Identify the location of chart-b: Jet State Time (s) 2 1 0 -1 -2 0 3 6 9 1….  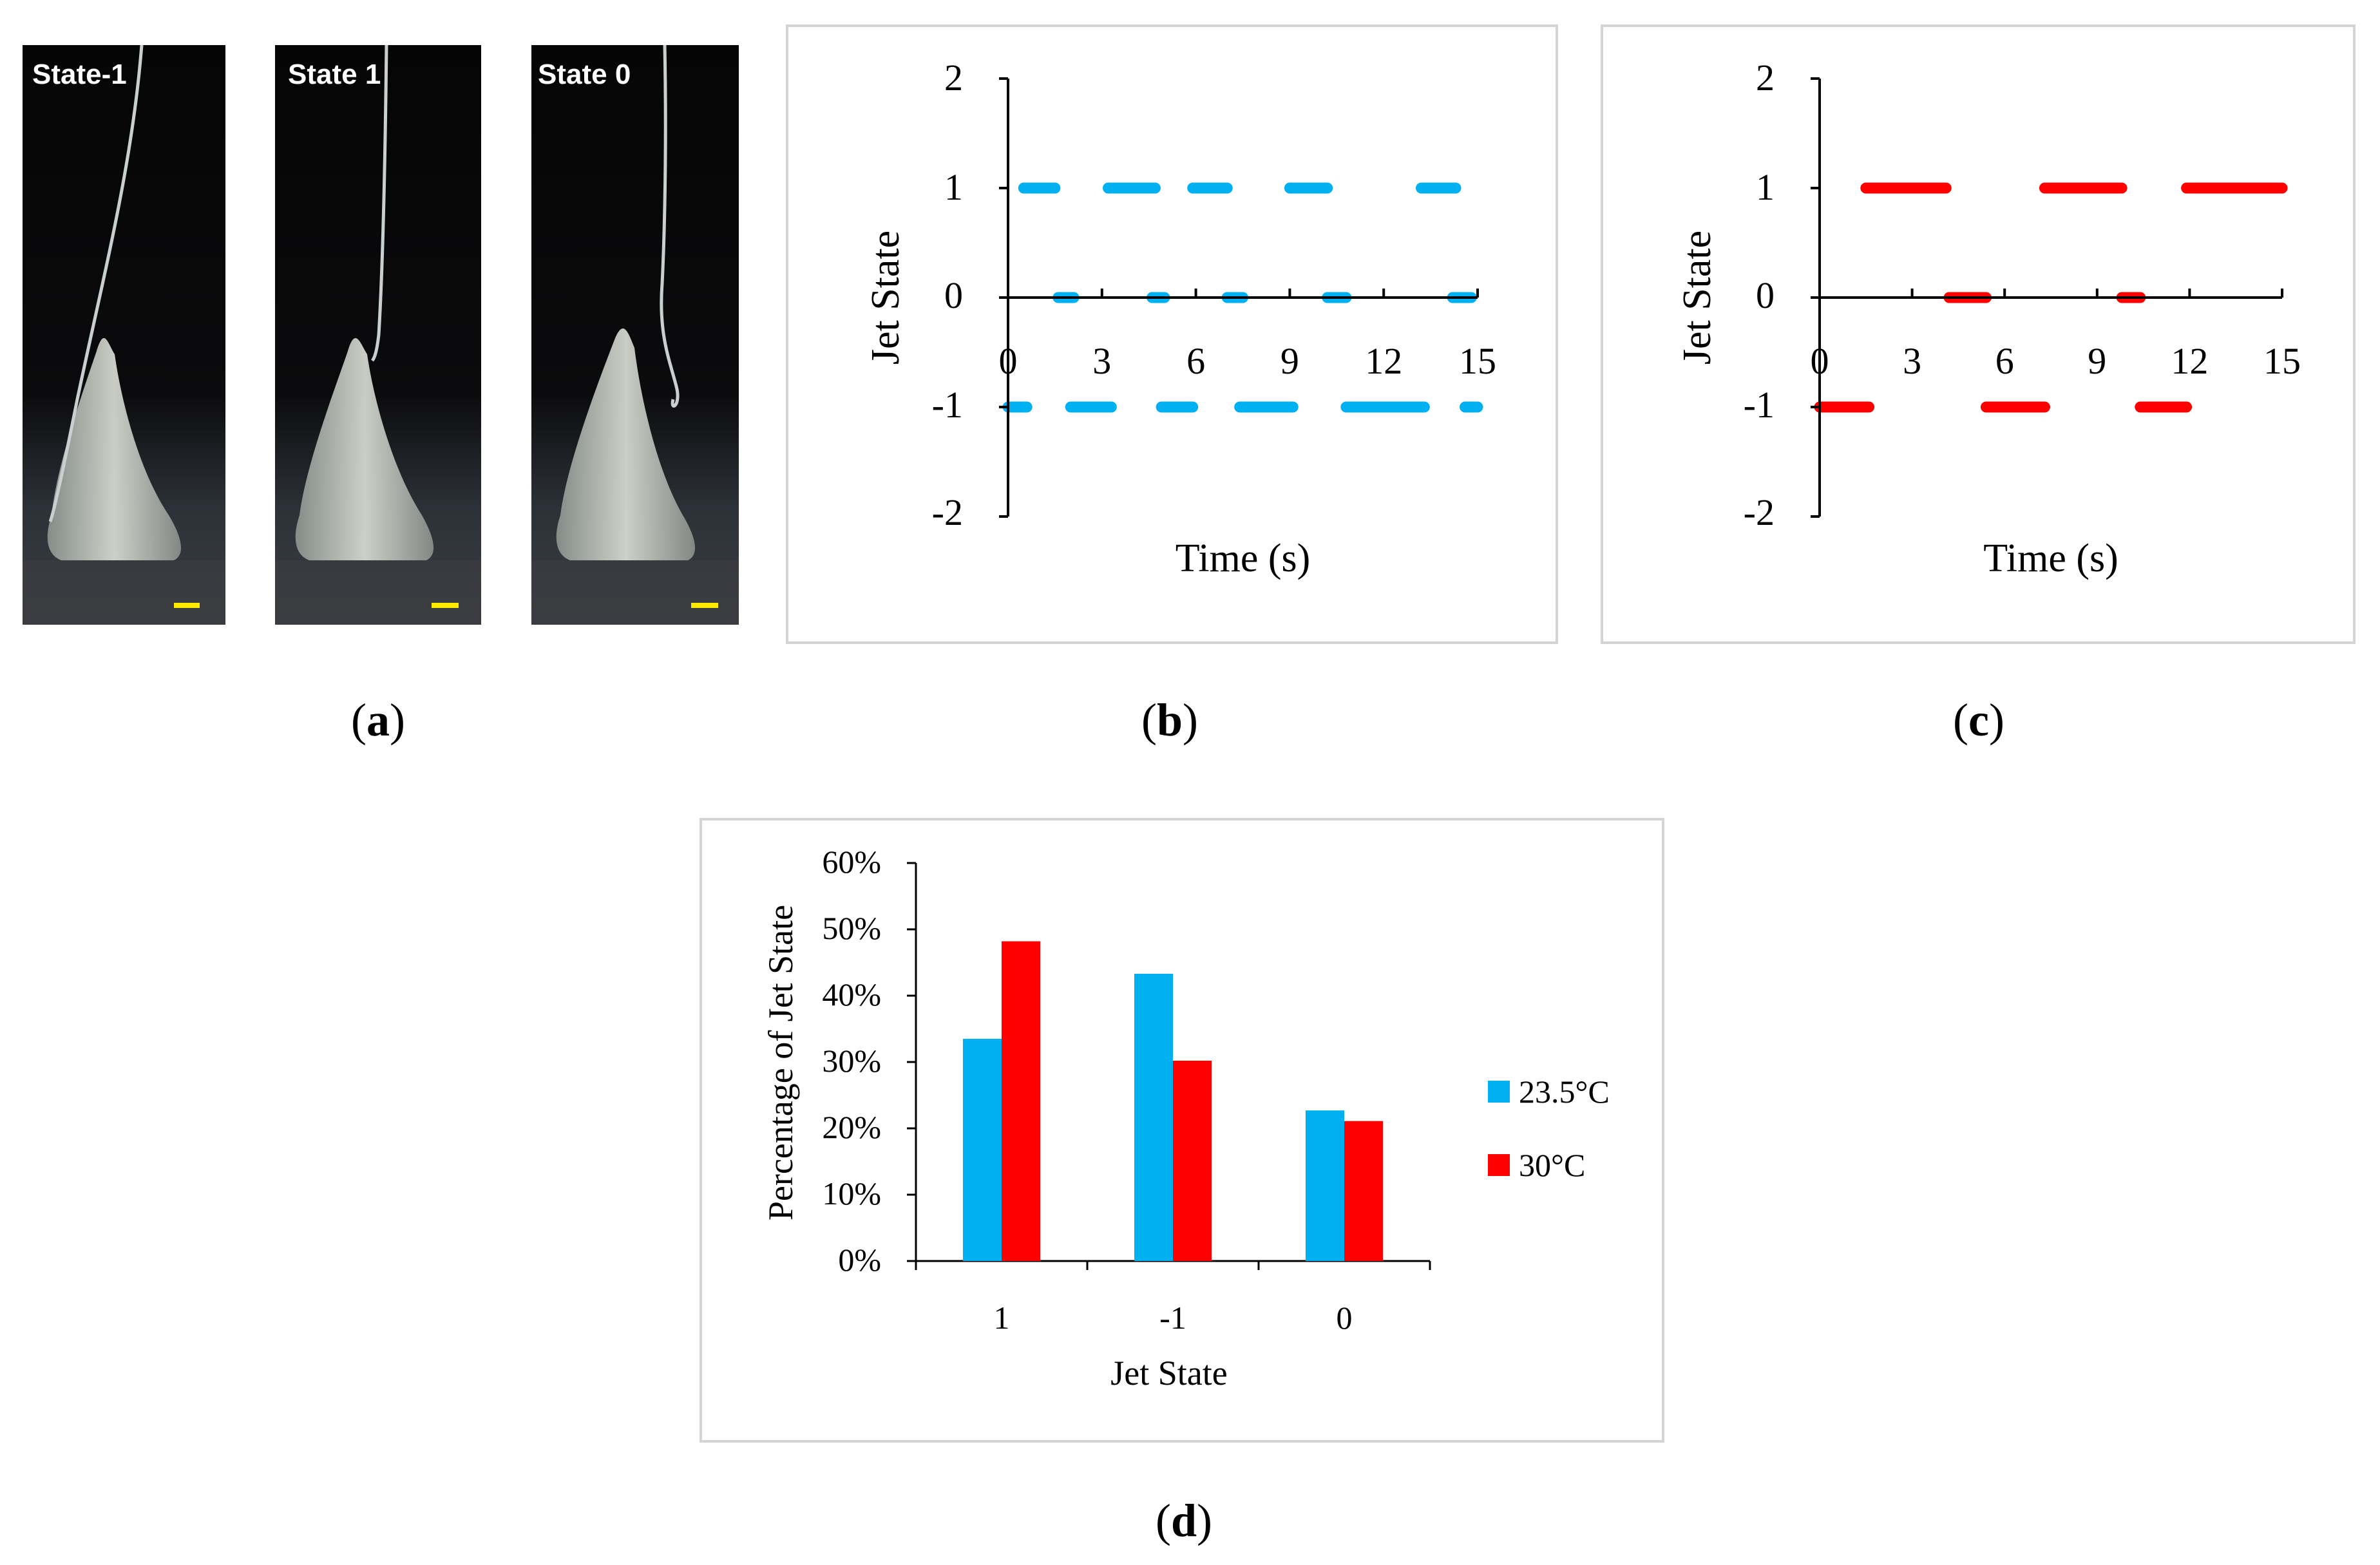
(1180, 318).